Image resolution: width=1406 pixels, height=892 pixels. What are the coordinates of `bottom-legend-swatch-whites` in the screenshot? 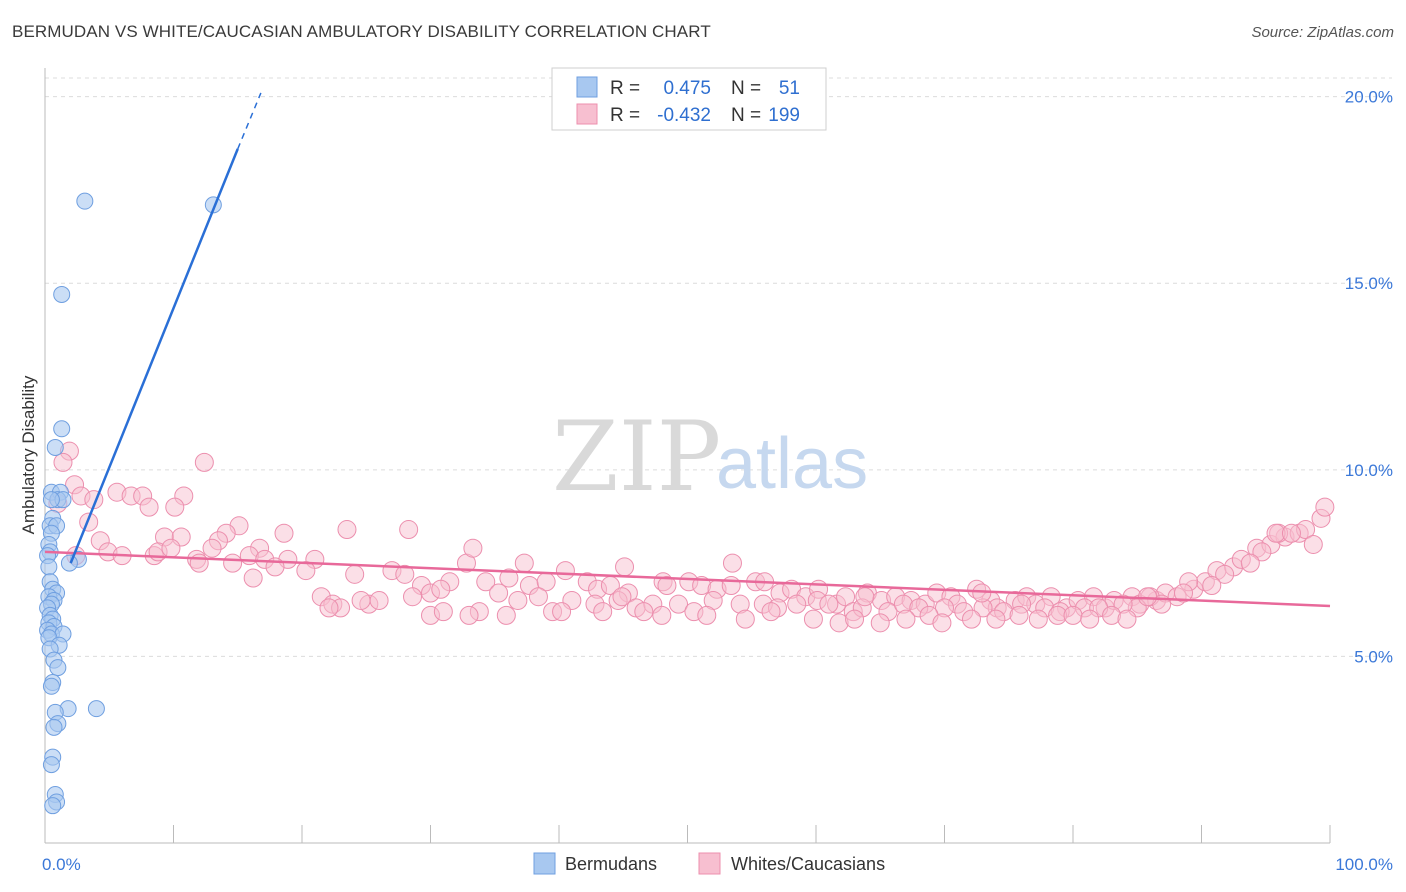 It's located at (709, 863).